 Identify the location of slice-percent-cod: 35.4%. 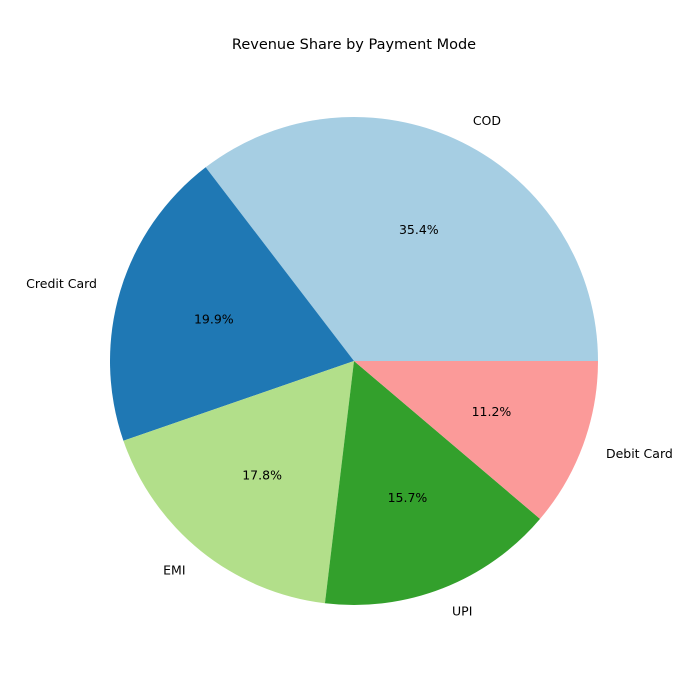
(419, 229).